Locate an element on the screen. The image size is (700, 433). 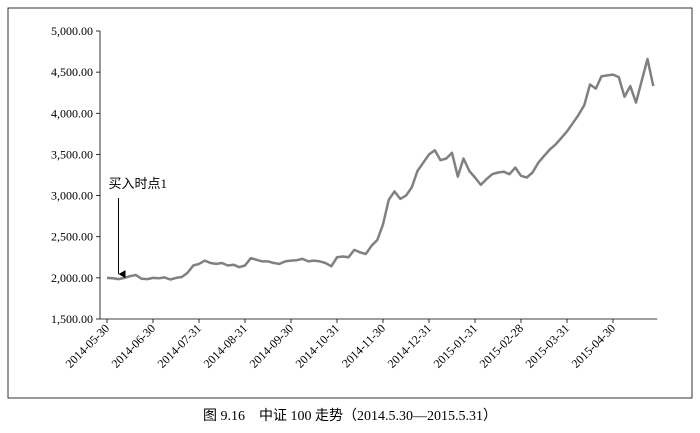
y-tick-label: 4,500.00 is located at coordinates (72, 72).